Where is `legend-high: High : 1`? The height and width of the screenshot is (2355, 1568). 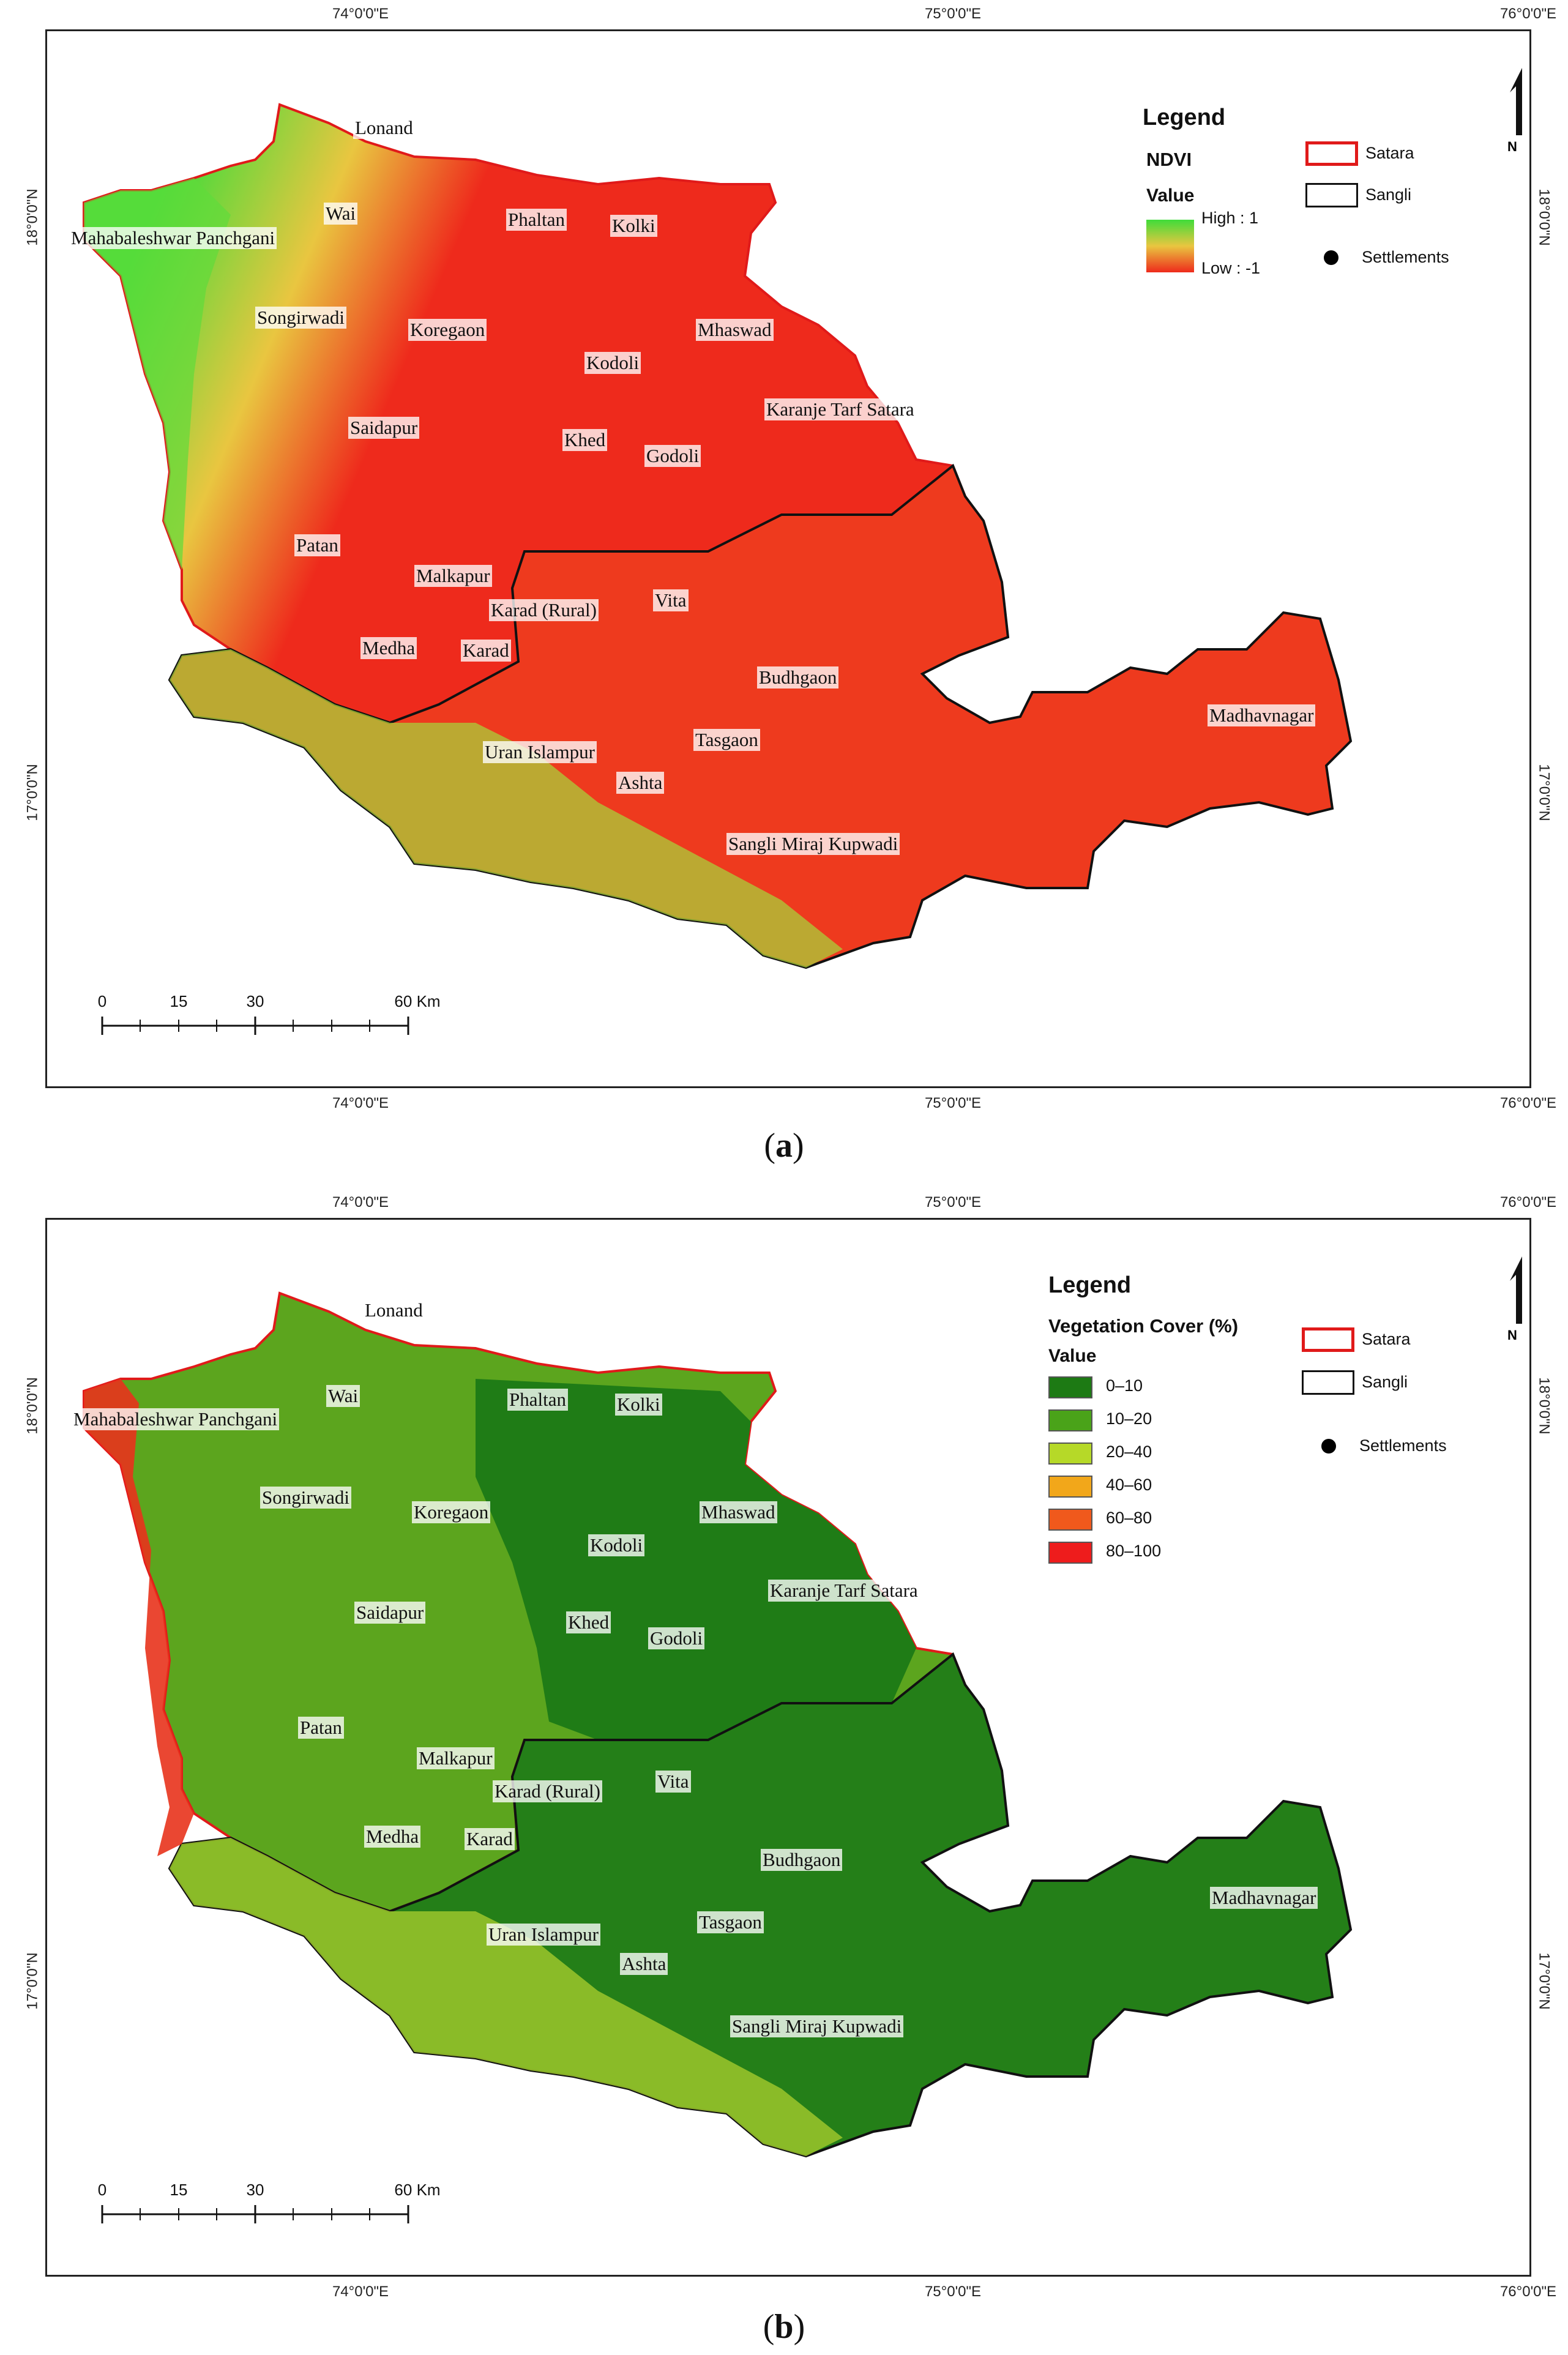 legend-high: High : 1 is located at coordinates (1230, 218).